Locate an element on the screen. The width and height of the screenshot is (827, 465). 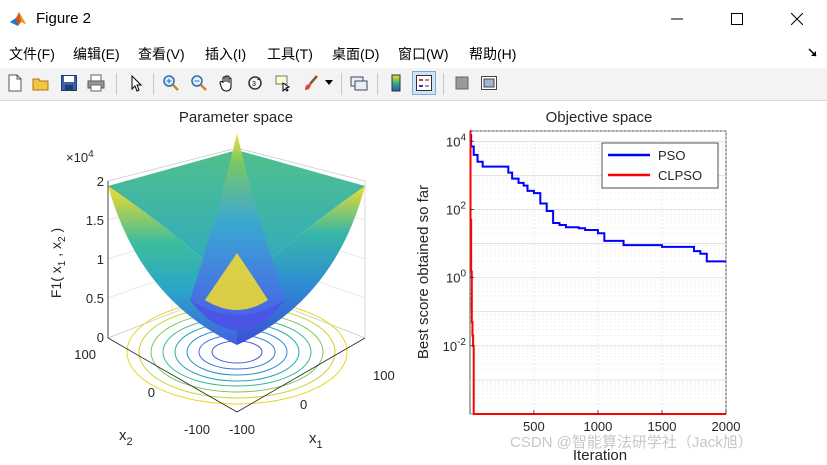
hide-plot-tools-button is located at coordinates (462, 83).